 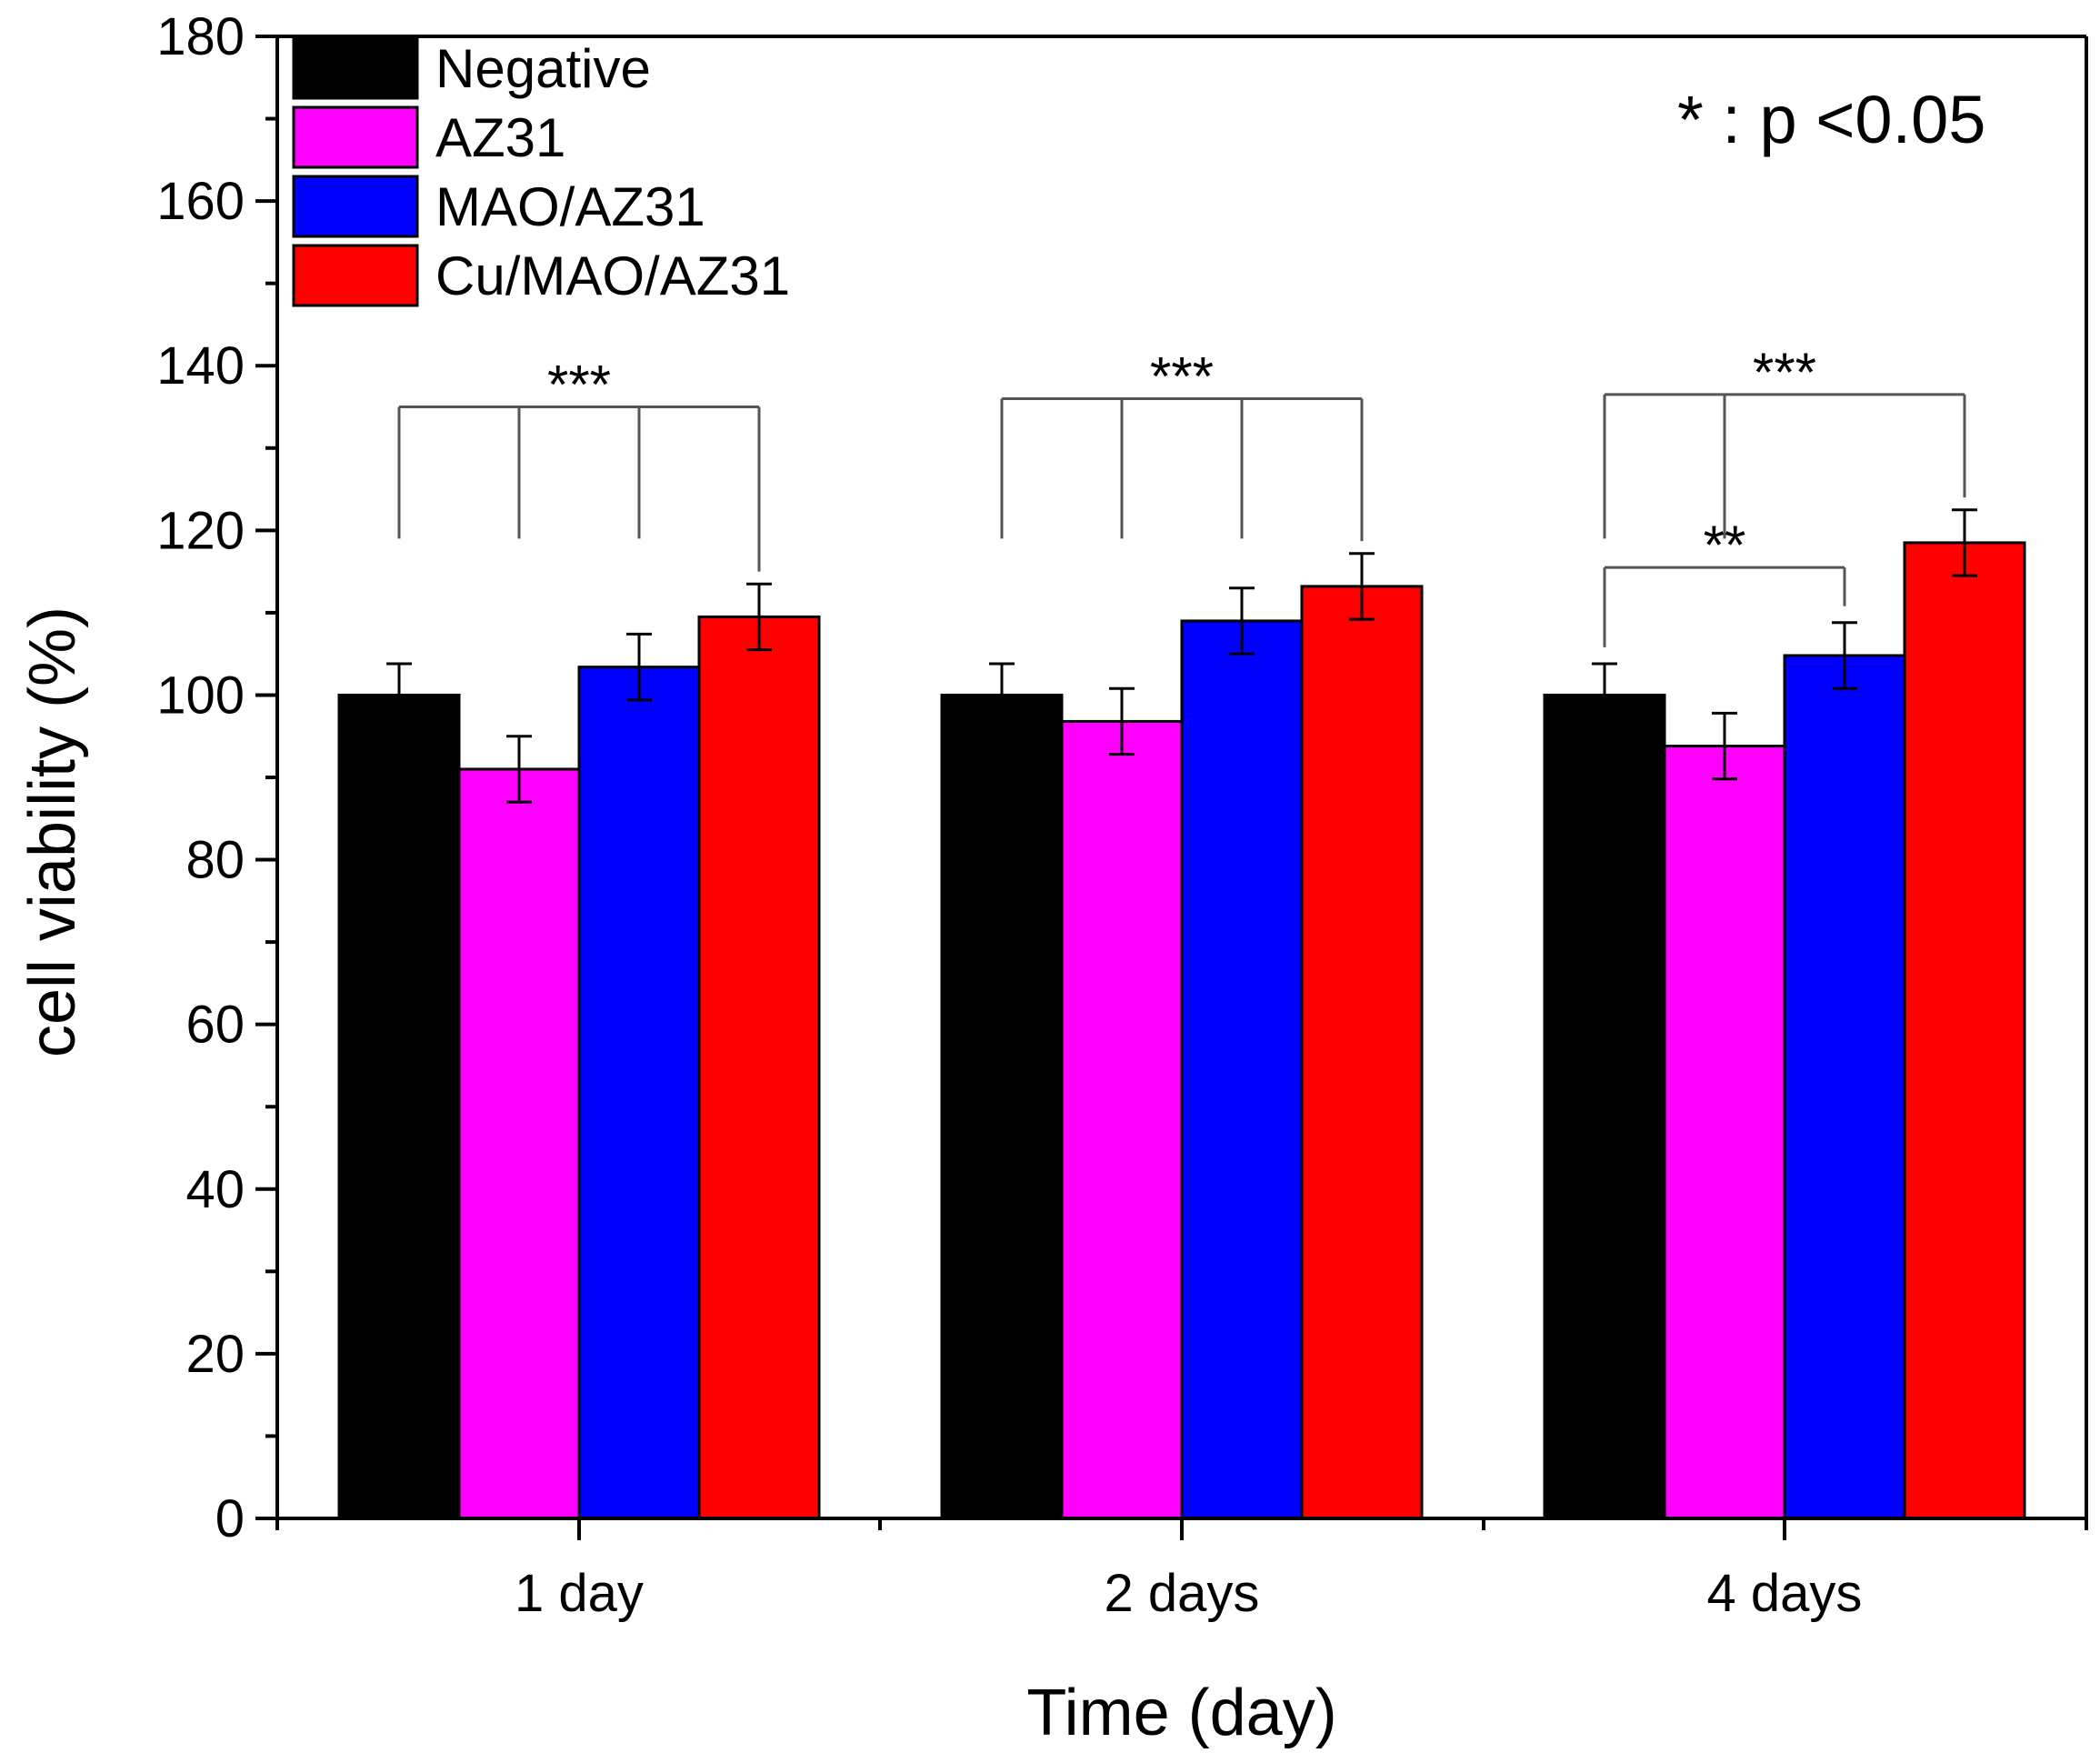 I want to click on error-bars-group, so click(x=1181, y=656).